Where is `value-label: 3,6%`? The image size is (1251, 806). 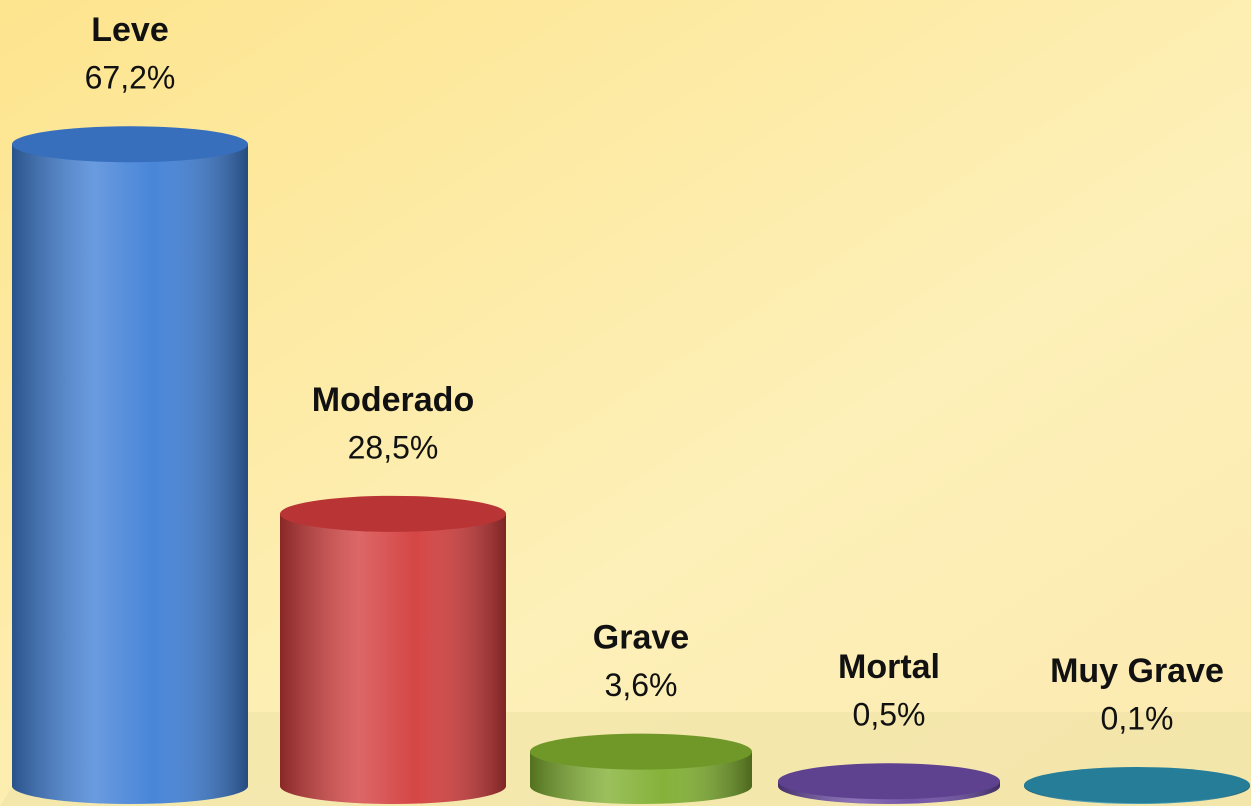
value-label: 3,6% is located at coordinates (641, 685).